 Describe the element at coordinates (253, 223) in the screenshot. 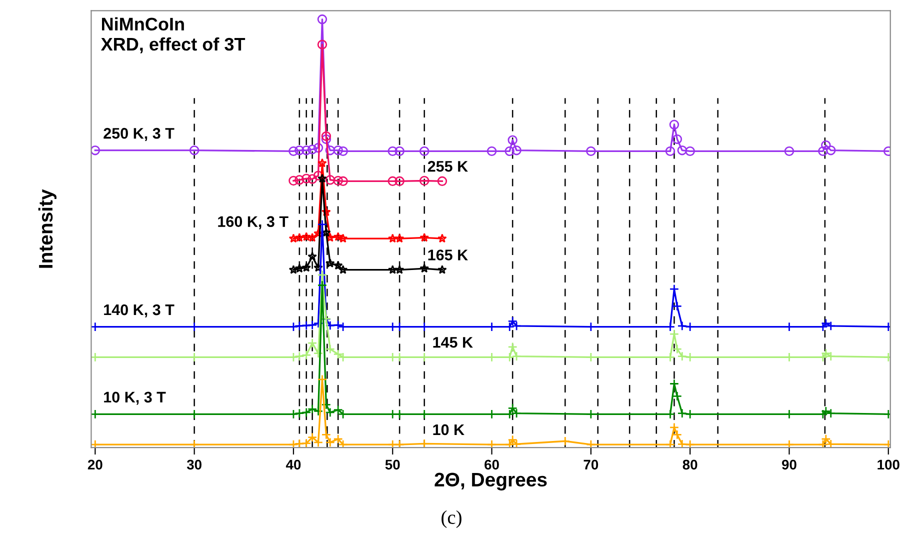

I see `series-label: 160 K, 3 T` at that location.